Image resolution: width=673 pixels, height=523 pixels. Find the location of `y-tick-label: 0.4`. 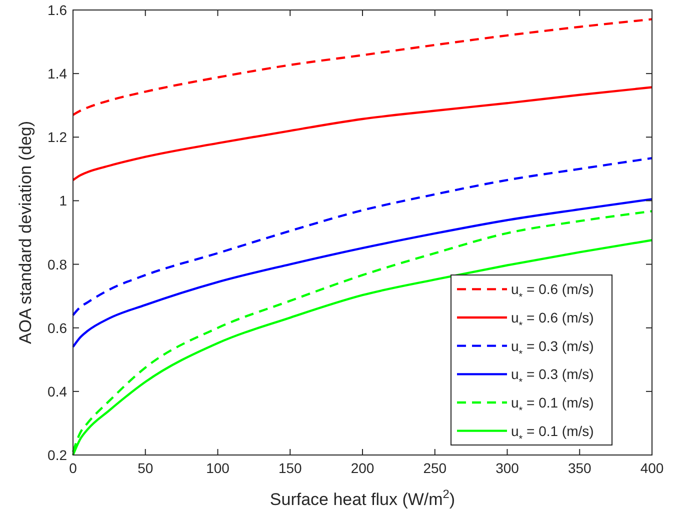

y-tick-label: 0.4 is located at coordinates (58, 391).